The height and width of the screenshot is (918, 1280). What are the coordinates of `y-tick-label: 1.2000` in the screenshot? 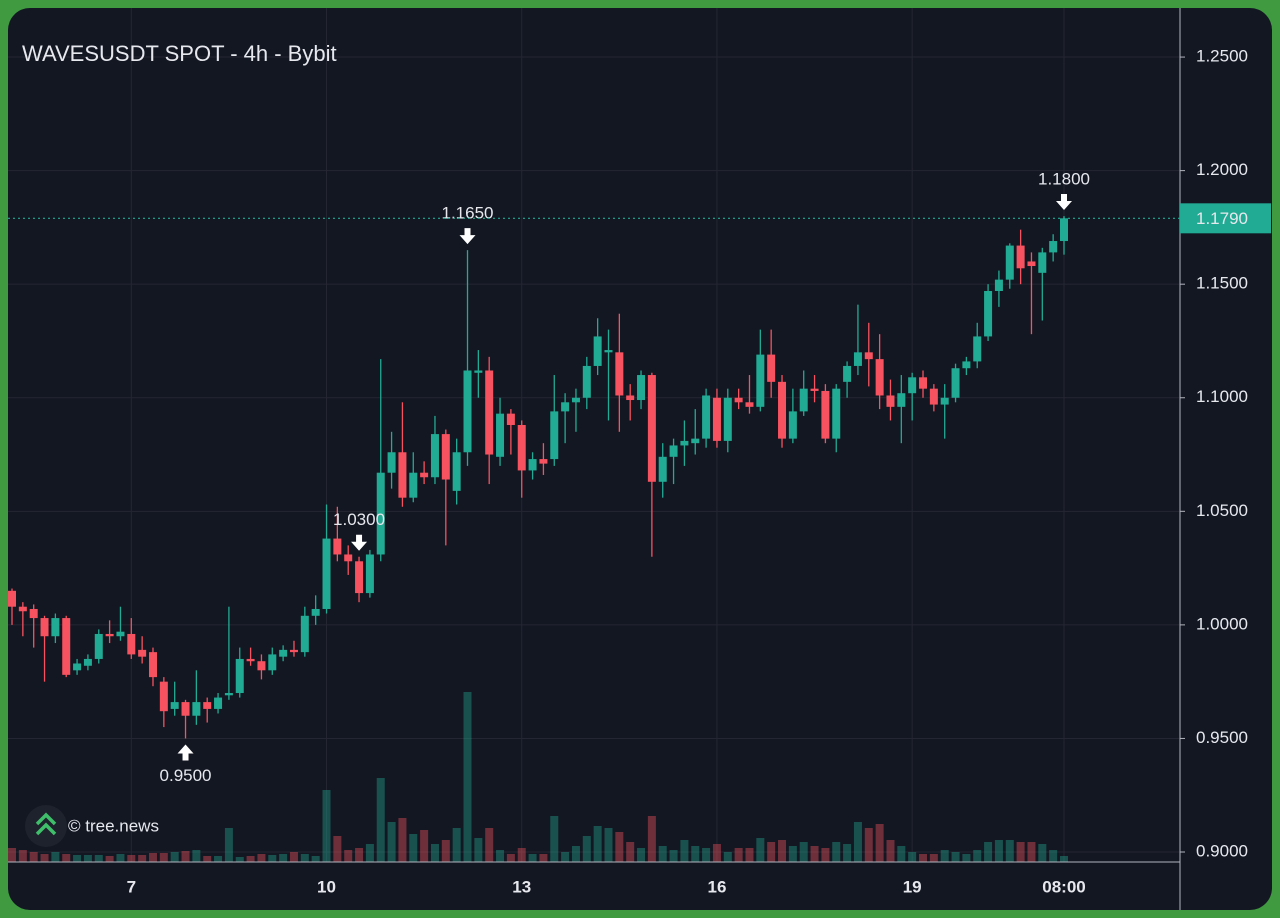 It's located at (1222, 169).